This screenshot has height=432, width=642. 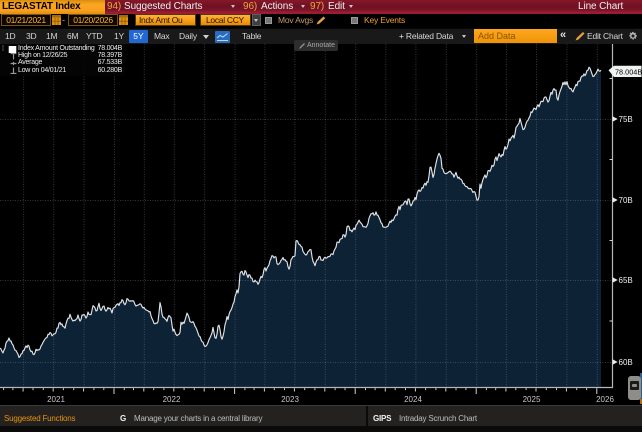 What do you see at coordinates (605, 399) in the screenshot?
I see `svg-text: 2026` at bounding box center [605, 399].